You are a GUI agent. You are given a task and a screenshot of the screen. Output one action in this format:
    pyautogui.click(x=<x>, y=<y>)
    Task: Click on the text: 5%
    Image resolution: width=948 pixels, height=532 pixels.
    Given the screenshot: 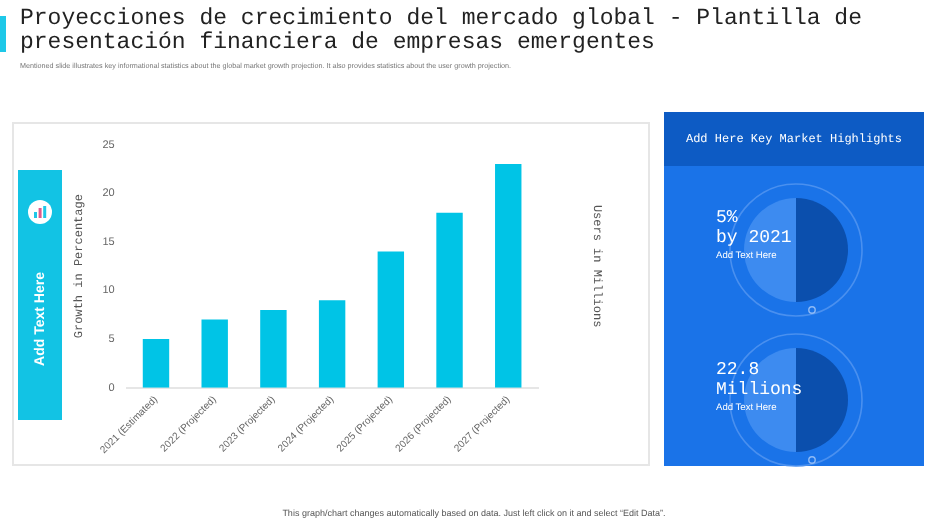 What is the action you would take?
    pyautogui.click(x=727, y=218)
    